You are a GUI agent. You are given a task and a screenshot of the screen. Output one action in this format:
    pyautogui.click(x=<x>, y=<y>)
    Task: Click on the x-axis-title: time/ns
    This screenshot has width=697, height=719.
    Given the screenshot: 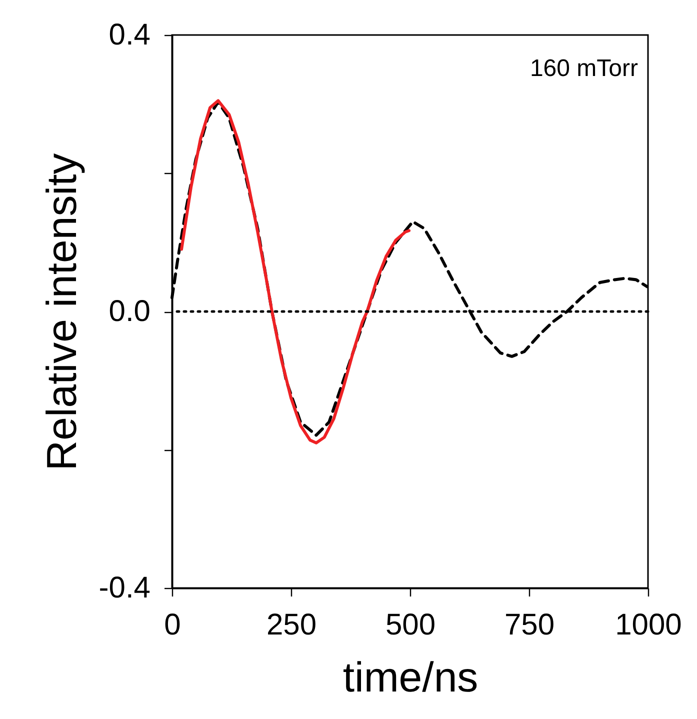 What is the action you would take?
    pyautogui.click(x=410, y=677)
    